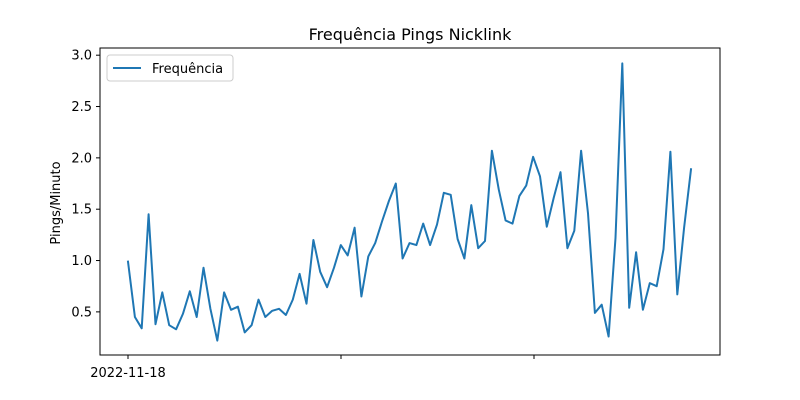 The width and height of the screenshot is (800, 400). What do you see at coordinates (410, 34) in the screenshot?
I see `chart-title: Frequência Pings Nicklink` at bounding box center [410, 34].